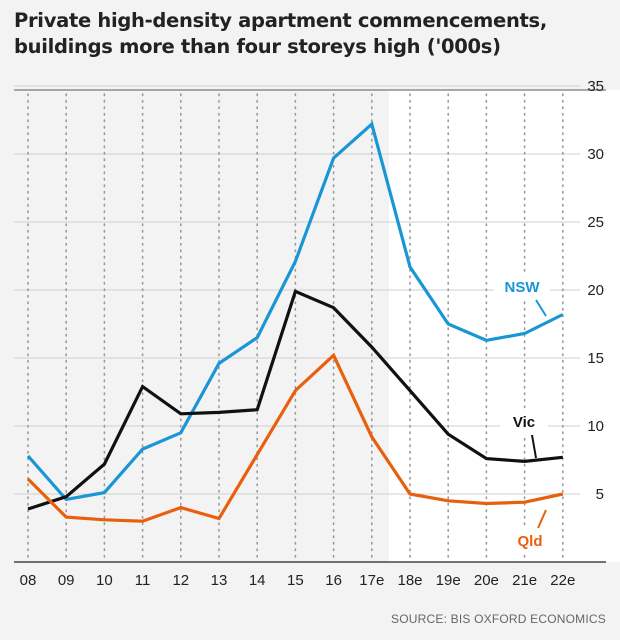  Describe the element at coordinates (295, 580) in the screenshot. I see `x-tick-label: 15` at that location.